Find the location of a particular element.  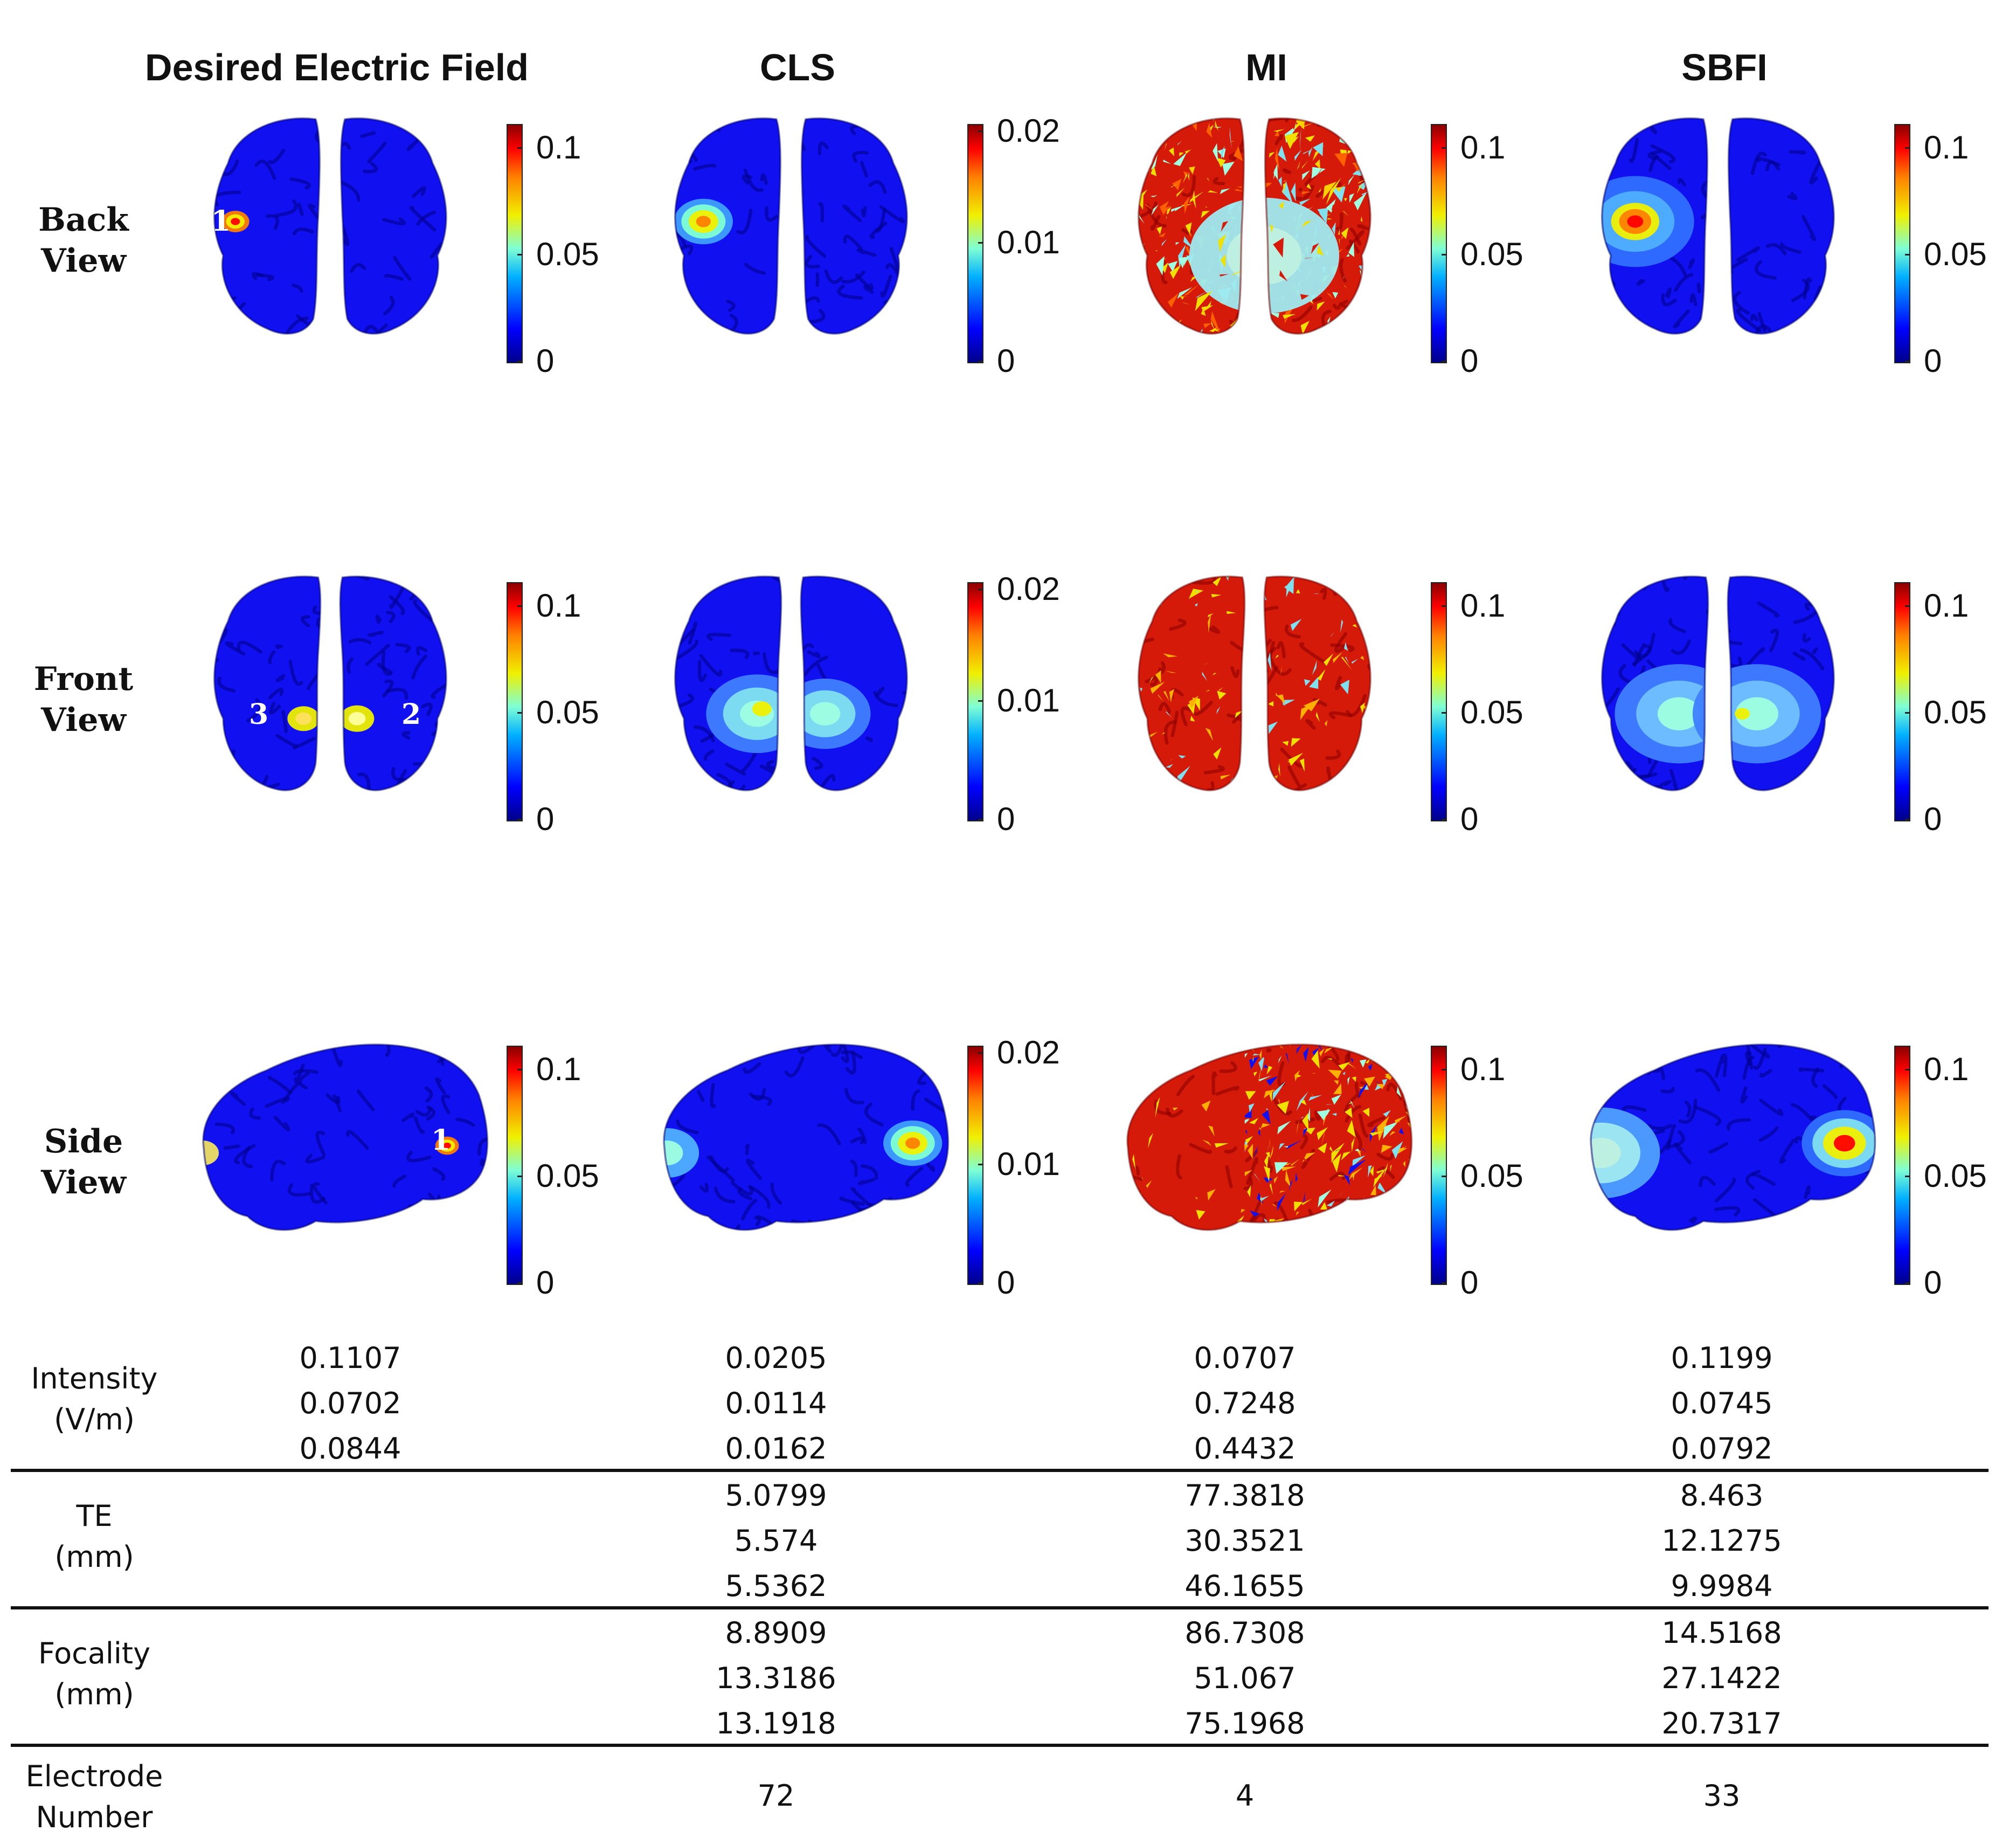

te-sbfi-values: 8.463 12.1275 9.9984 is located at coordinates (1722, 1541).